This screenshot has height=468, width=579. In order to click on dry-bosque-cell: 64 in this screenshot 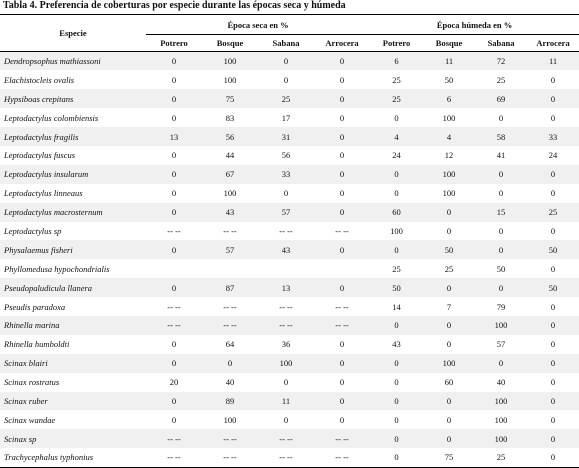, I will do `click(230, 344)`.